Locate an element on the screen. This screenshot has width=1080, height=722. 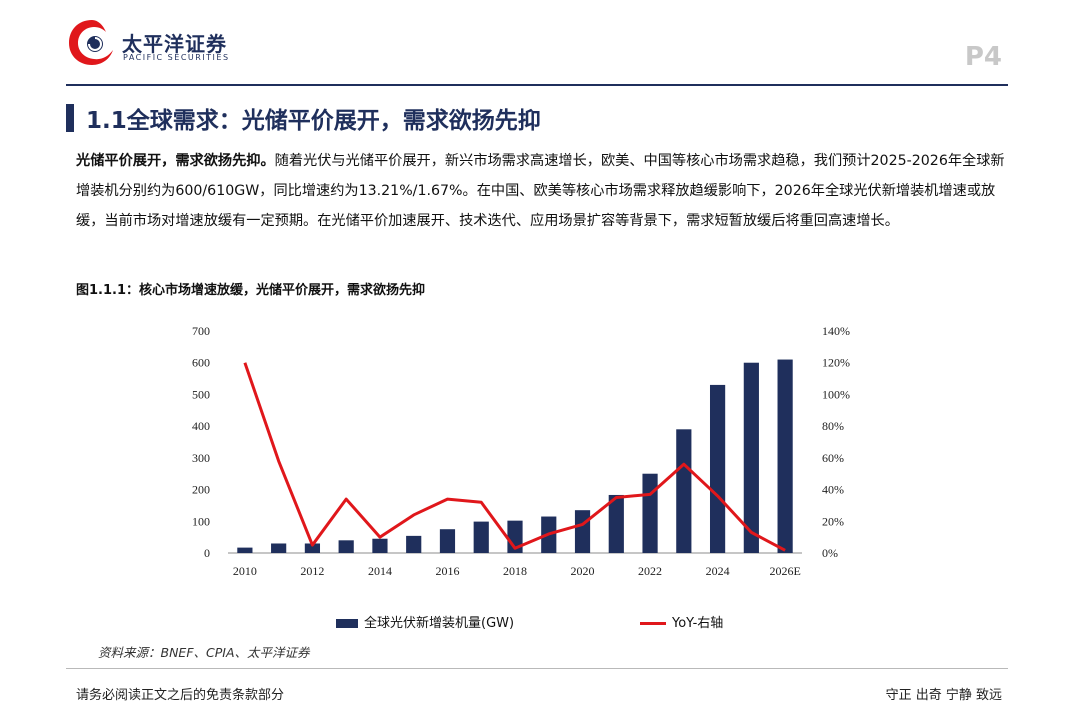
x-tick-label: 2016 is located at coordinates (447, 571).